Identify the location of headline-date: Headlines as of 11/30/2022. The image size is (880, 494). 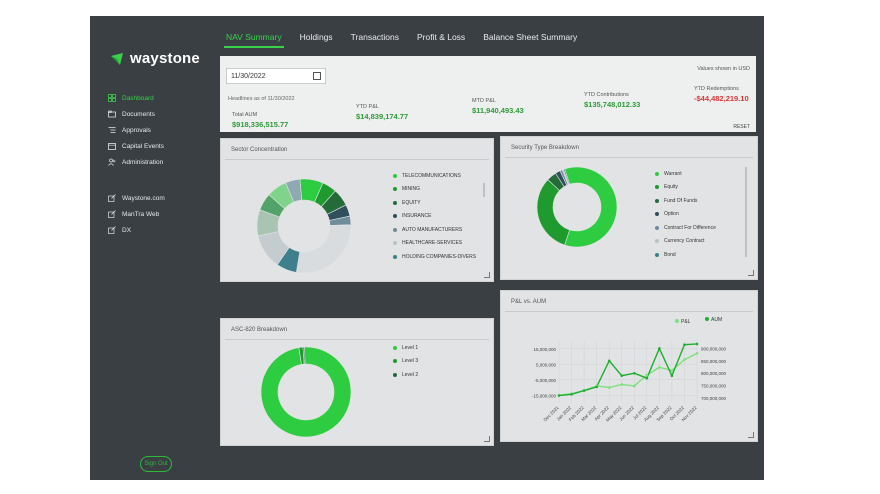
(261, 99).